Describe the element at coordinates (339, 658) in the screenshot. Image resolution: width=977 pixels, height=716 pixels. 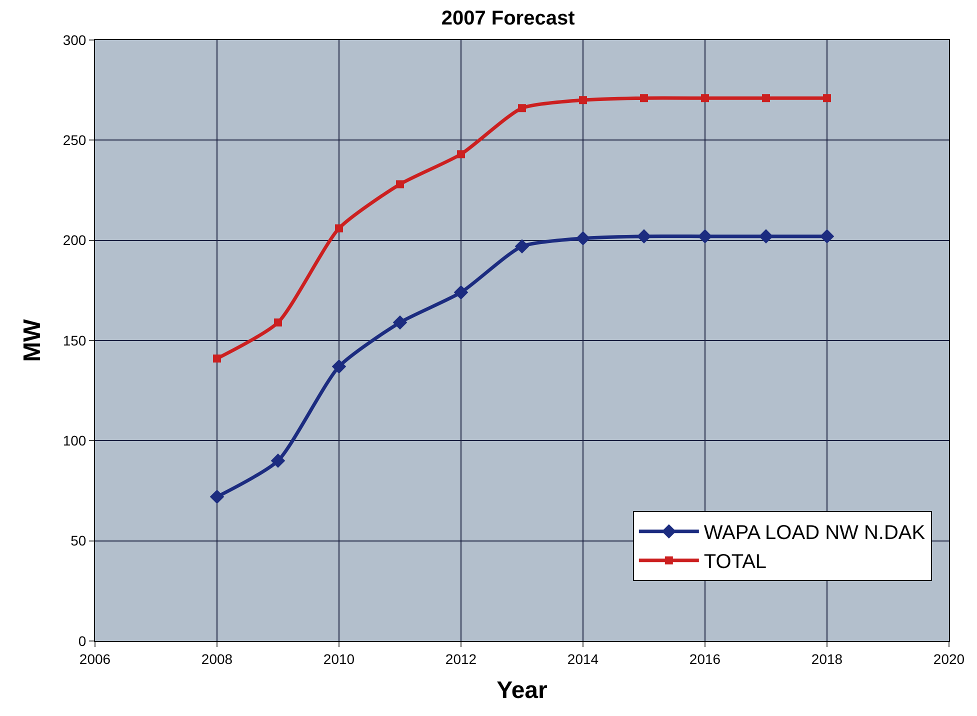
I see `x-tick-label: 2010` at that location.